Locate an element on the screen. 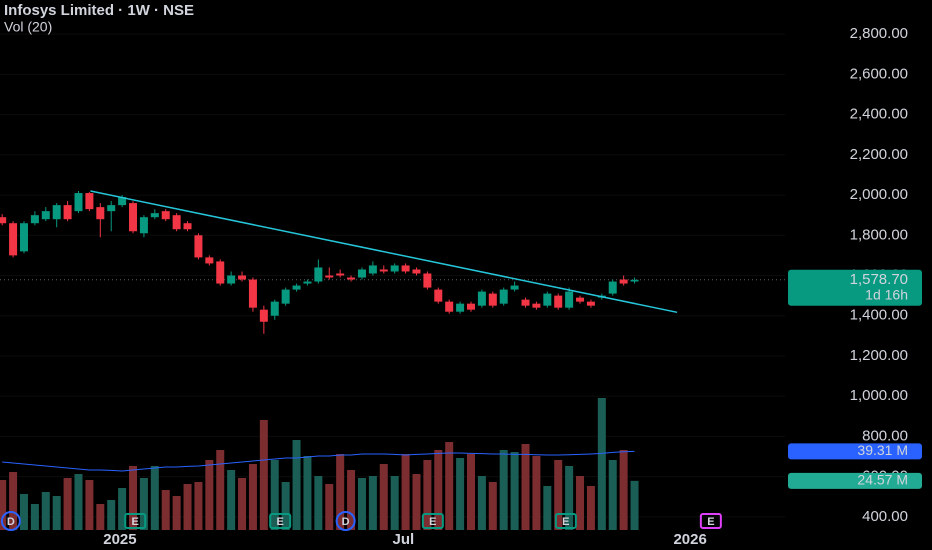  y-tick-label: 1,200.00 is located at coordinates (879, 355).